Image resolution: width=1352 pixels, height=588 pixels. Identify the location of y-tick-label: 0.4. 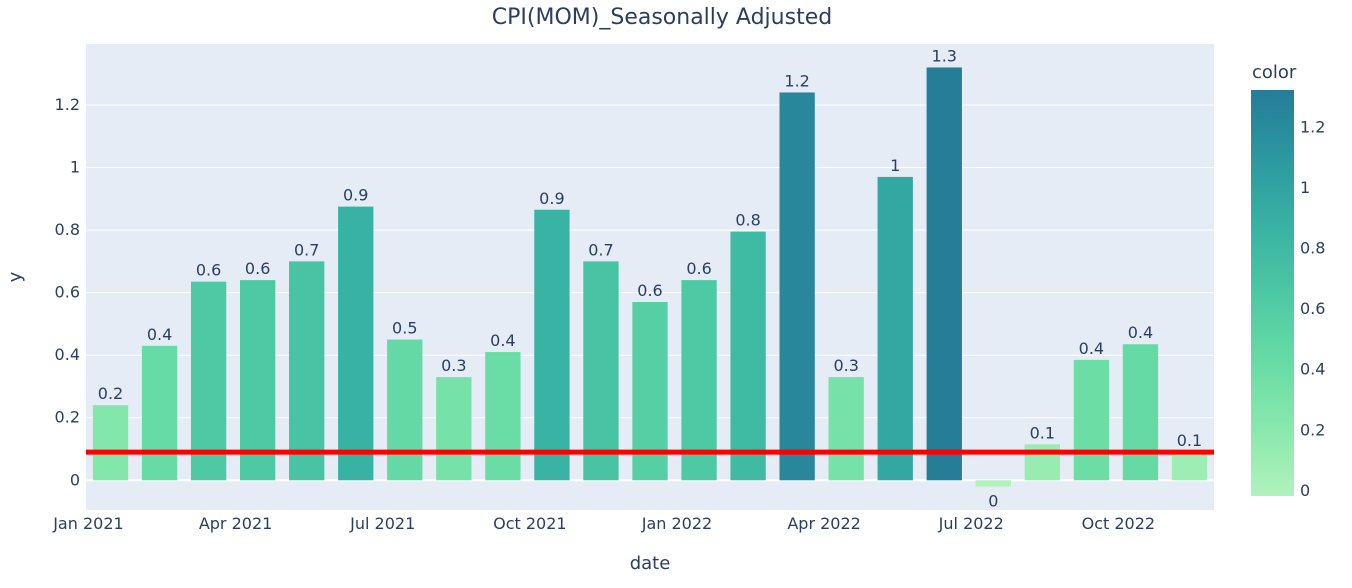
(67, 354).